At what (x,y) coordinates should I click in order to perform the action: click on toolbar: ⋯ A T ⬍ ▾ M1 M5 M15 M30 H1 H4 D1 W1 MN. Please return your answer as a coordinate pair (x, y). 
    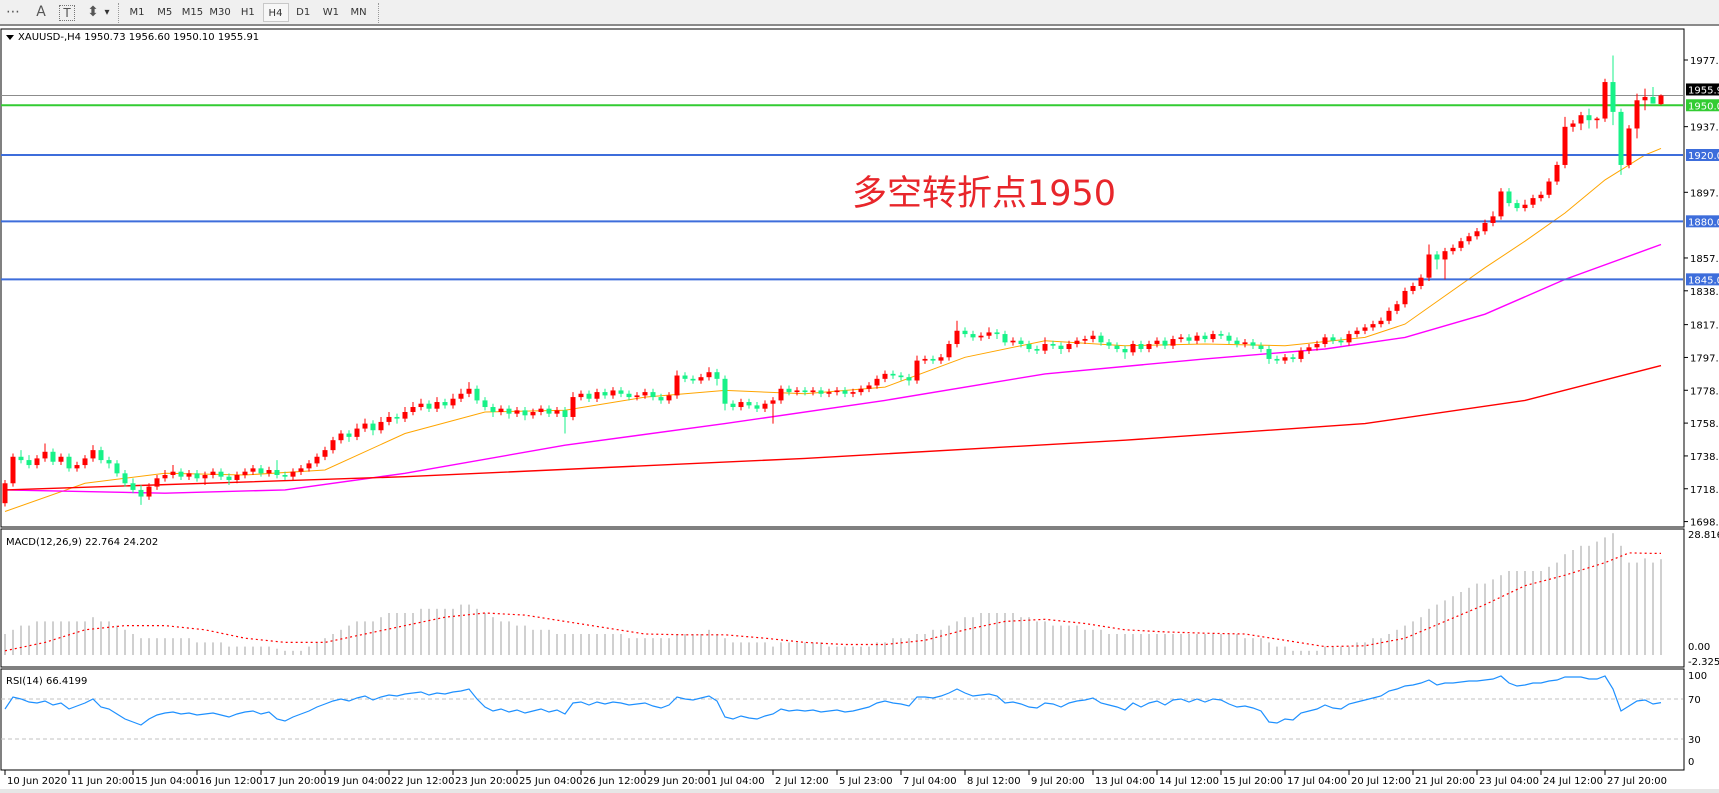
    Looking at the image, I should click on (859, 13).